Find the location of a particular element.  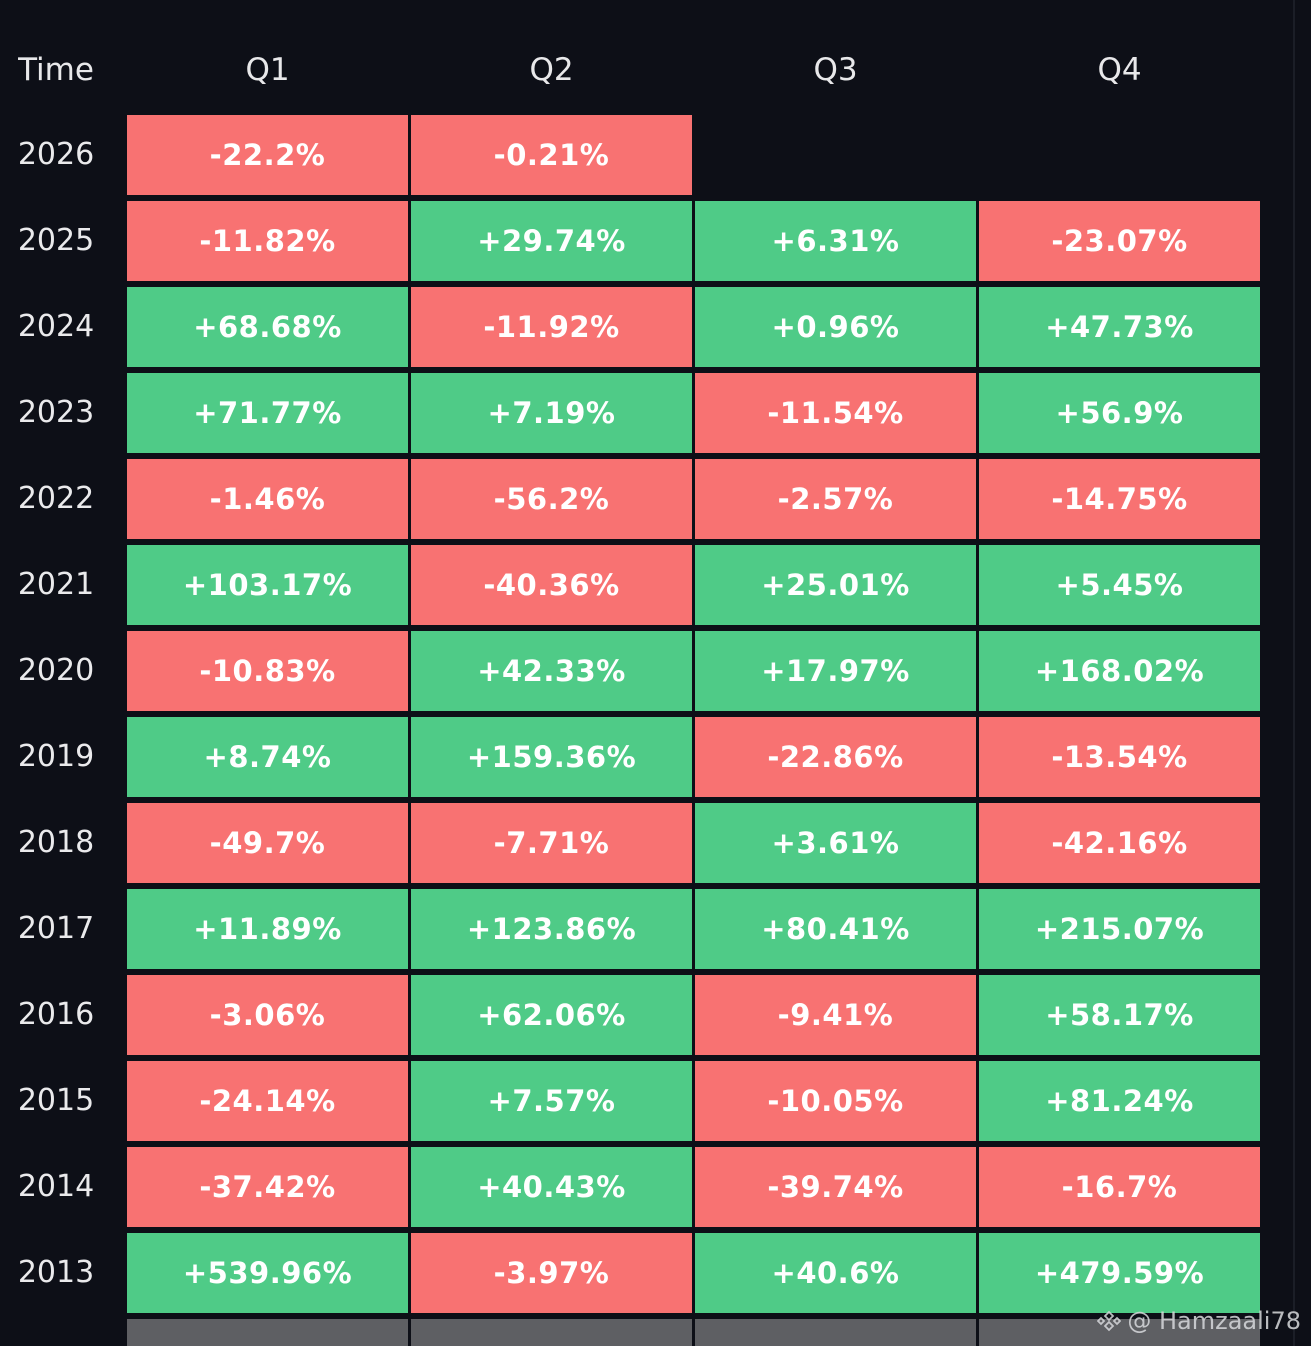

year-label: 2021 is located at coordinates (56, 584).